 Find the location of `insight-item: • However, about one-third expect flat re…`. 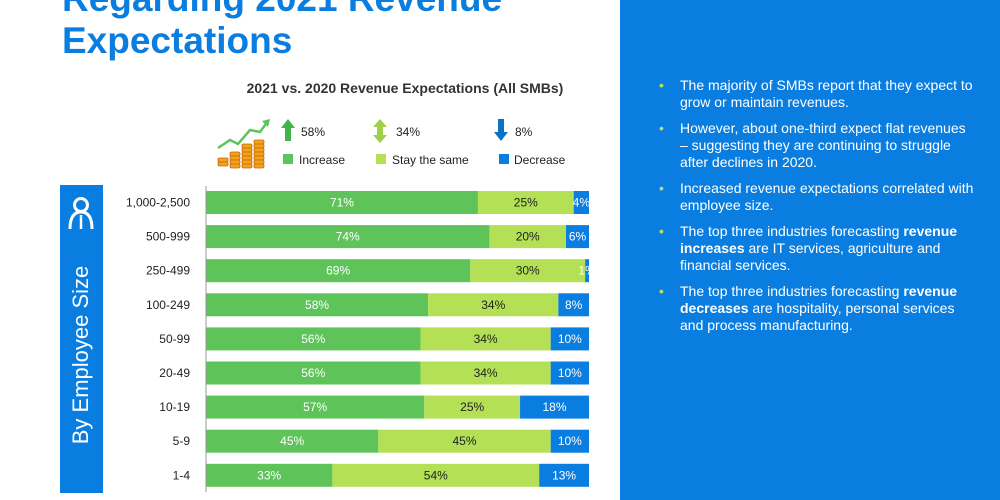

insight-item: • However, about one-third expect flat re… is located at coordinates (815, 145).